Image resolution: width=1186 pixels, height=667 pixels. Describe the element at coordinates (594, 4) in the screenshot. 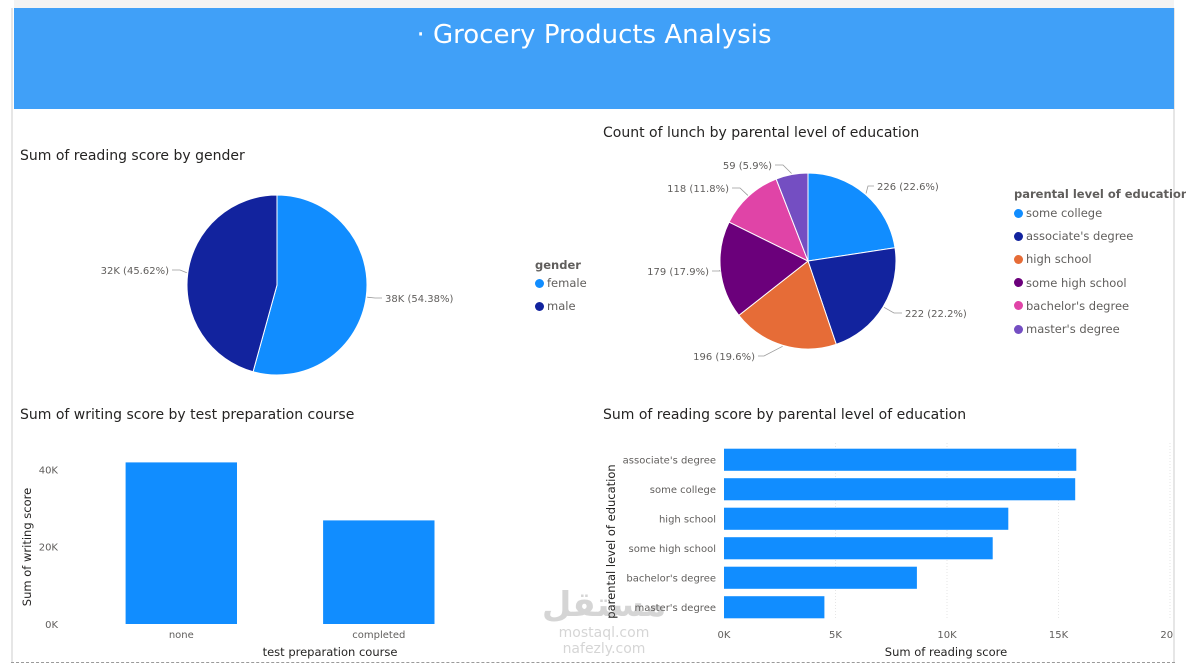

I see `top-frame` at that location.